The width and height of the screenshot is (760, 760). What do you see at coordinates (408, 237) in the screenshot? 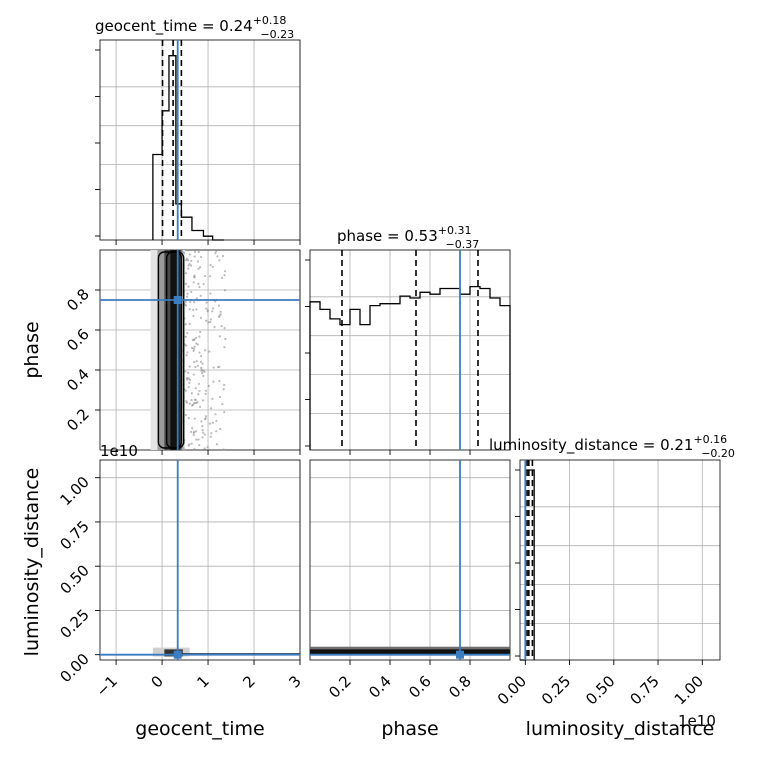
I see `title-phase: phase = 0.53+0.31 −0.37` at bounding box center [408, 237].